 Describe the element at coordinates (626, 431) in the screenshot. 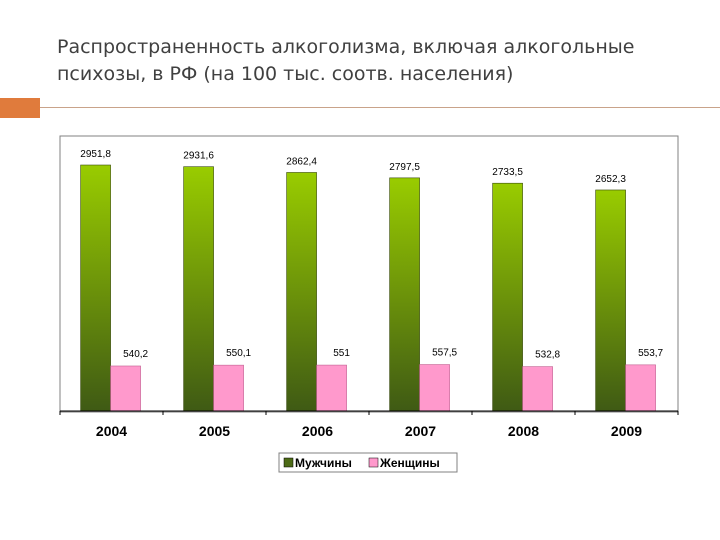

I see `x-tick-label-2009: 2009` at that location.